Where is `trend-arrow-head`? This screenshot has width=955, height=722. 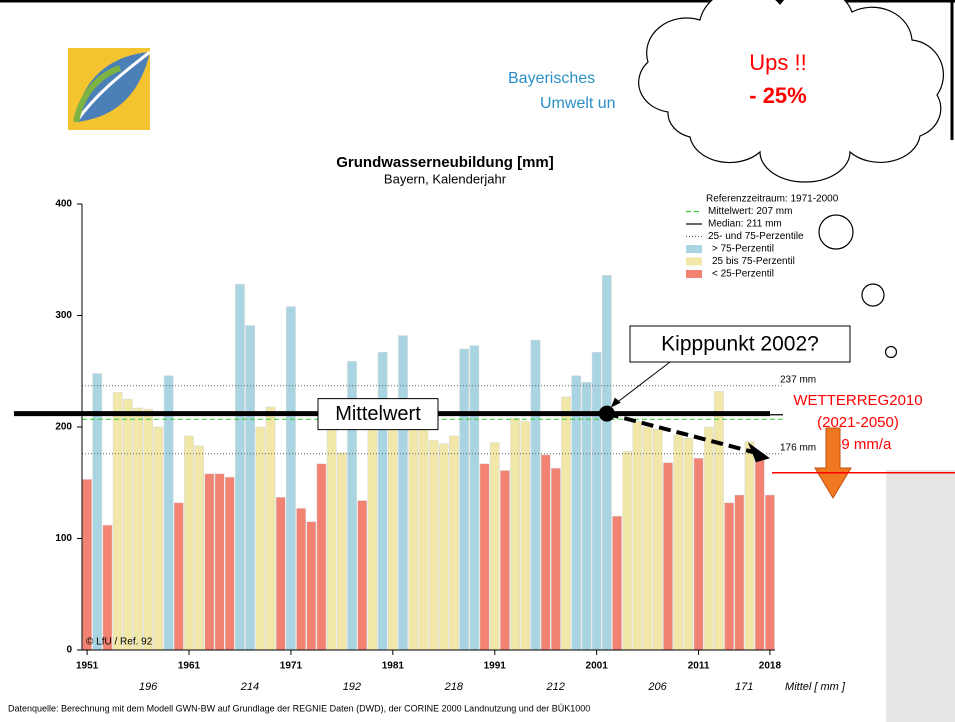
trend-arrow-head is located at coordinates (758, 452).